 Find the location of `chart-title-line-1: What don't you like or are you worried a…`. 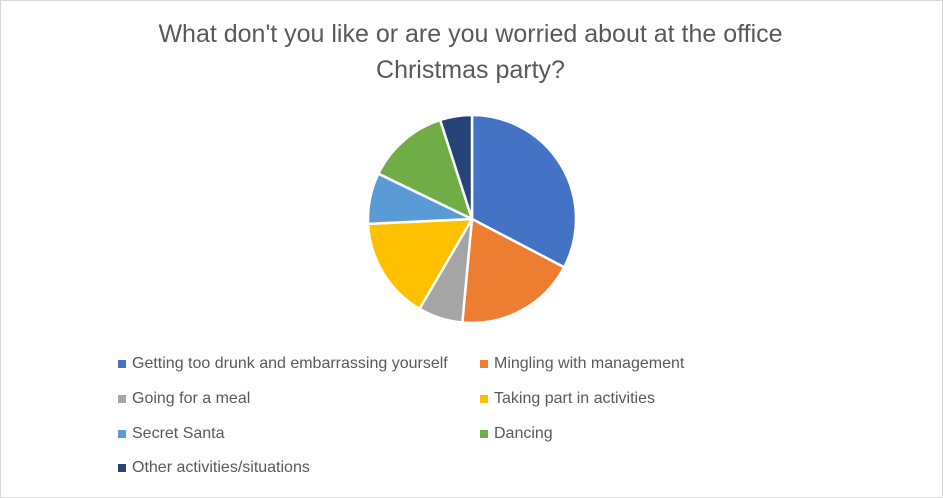

chart-title-line-1: What don't you like or are you worried a… is located at coordinates (470, 34).